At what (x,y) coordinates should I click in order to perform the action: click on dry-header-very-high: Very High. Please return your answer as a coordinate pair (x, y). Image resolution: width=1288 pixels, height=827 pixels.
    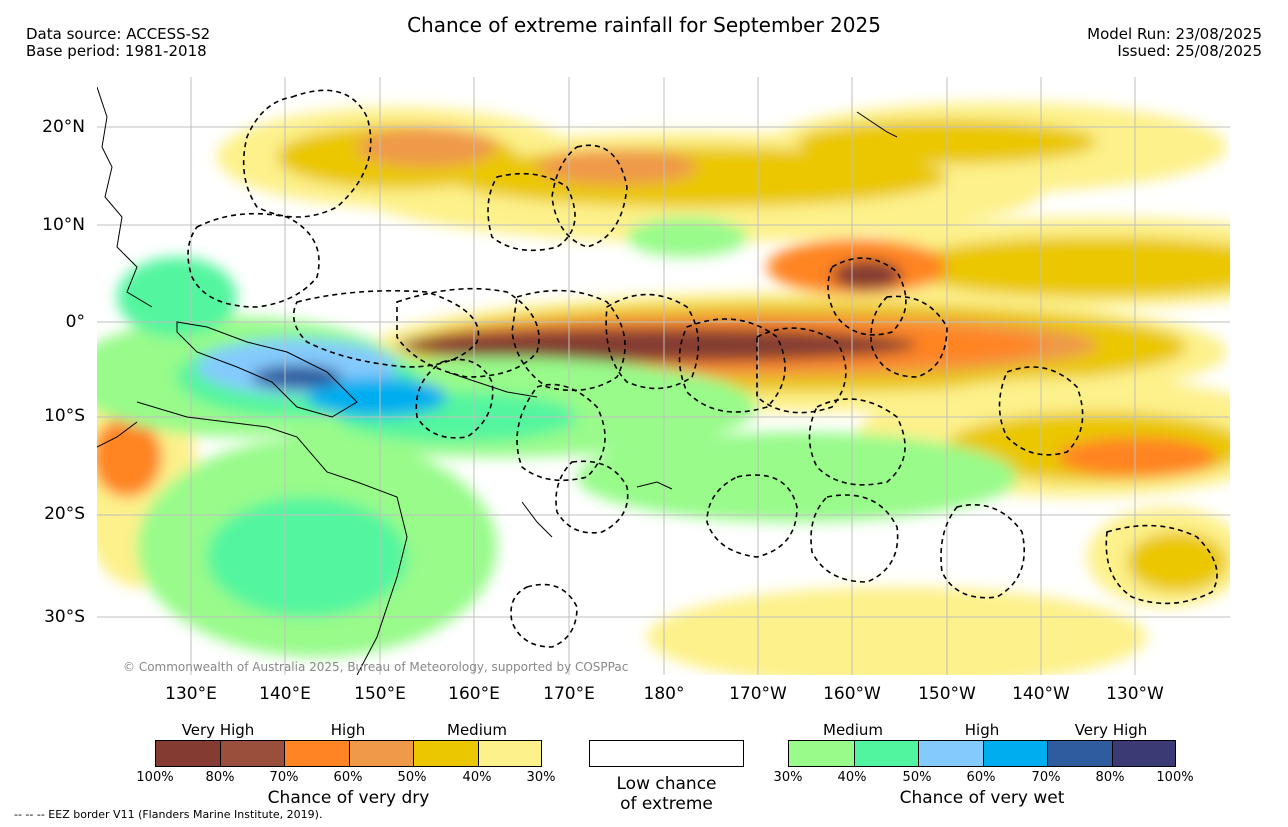
    Looking at the image, I should click on (218, 730).